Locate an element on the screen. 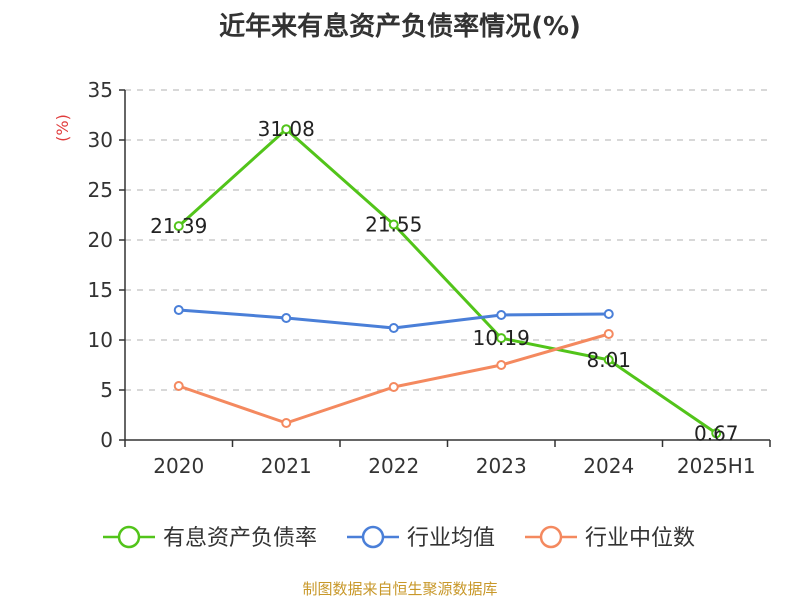 The width and height of the screenshot is (800, 600). x-tick-label: 2023 is located at coordinates (501, 466).